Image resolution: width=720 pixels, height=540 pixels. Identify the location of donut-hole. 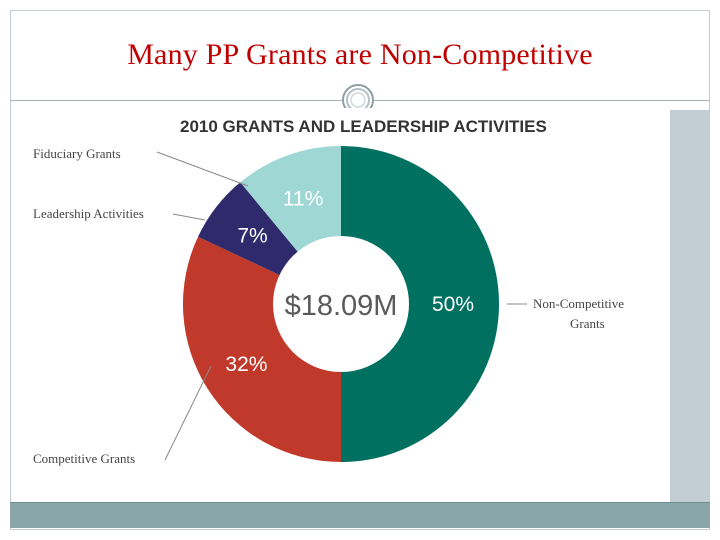
(341, 304).